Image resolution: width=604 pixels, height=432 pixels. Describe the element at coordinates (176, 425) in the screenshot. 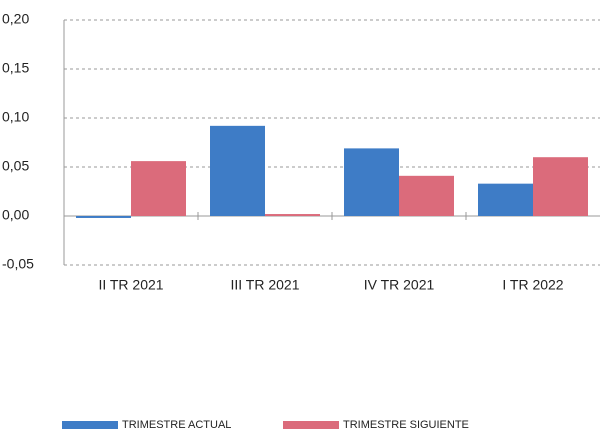

I see `legend-label: TRIMESTRE ACTUAL` at that location.